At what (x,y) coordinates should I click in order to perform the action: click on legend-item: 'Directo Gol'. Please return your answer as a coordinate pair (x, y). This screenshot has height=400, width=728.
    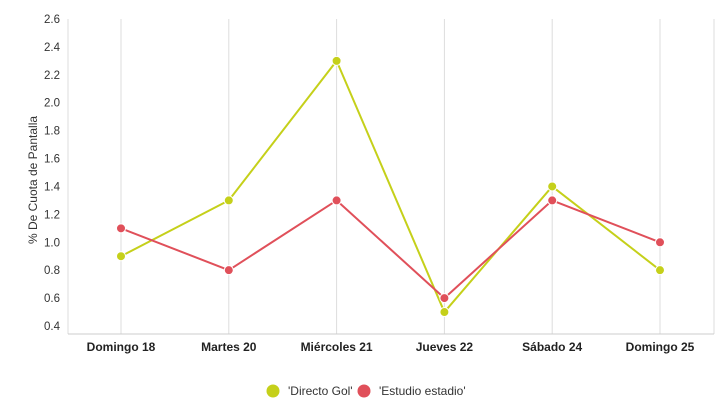
    Looking at the image, I should click on (309, 391).